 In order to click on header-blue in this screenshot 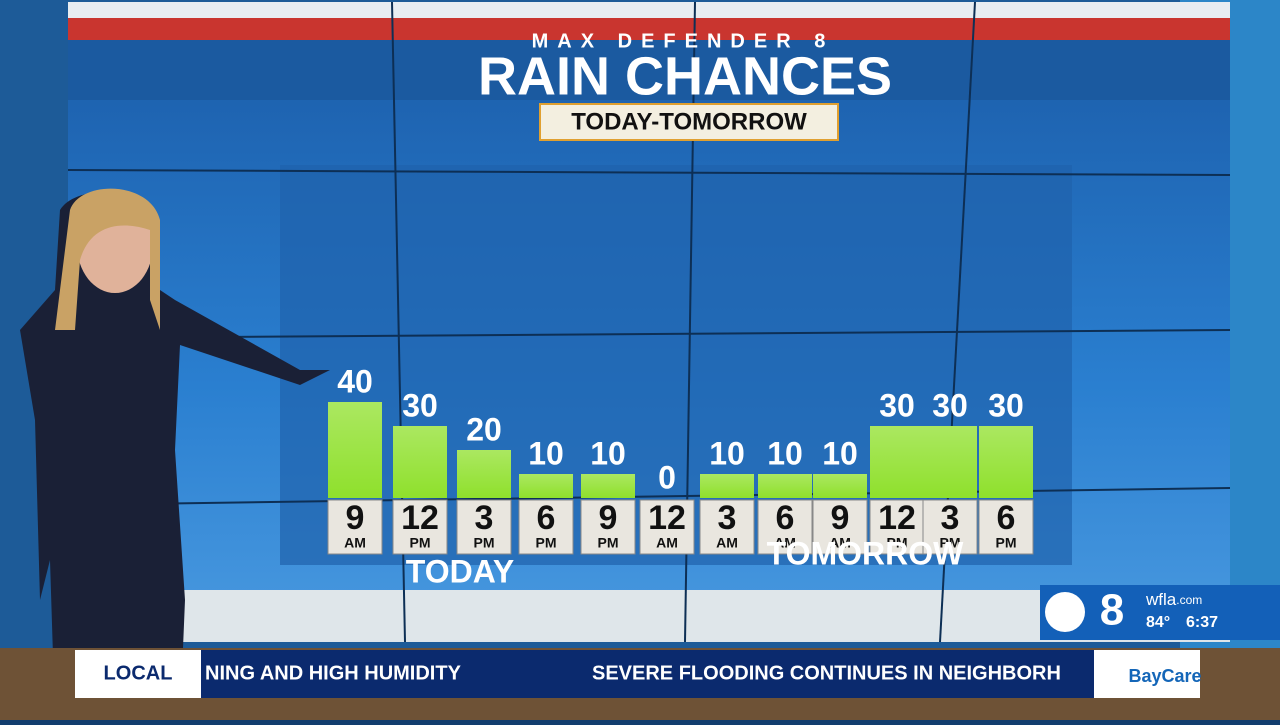, I will do `click(649, 70)`.